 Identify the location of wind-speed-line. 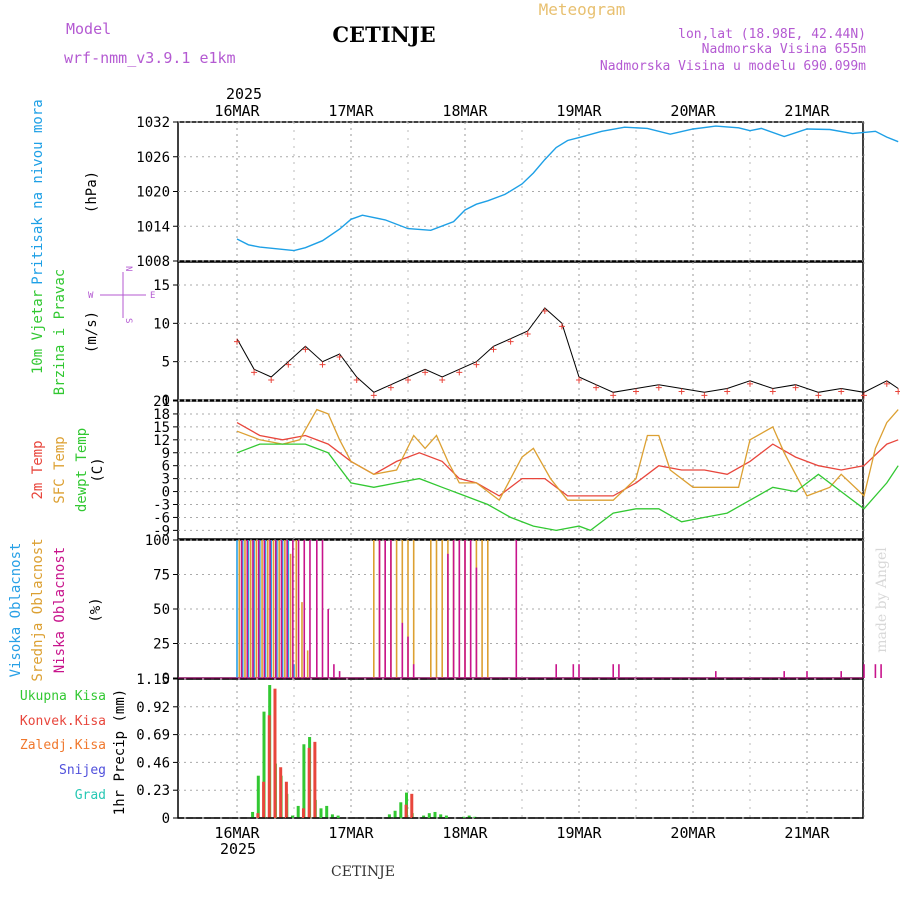
(567, 350).